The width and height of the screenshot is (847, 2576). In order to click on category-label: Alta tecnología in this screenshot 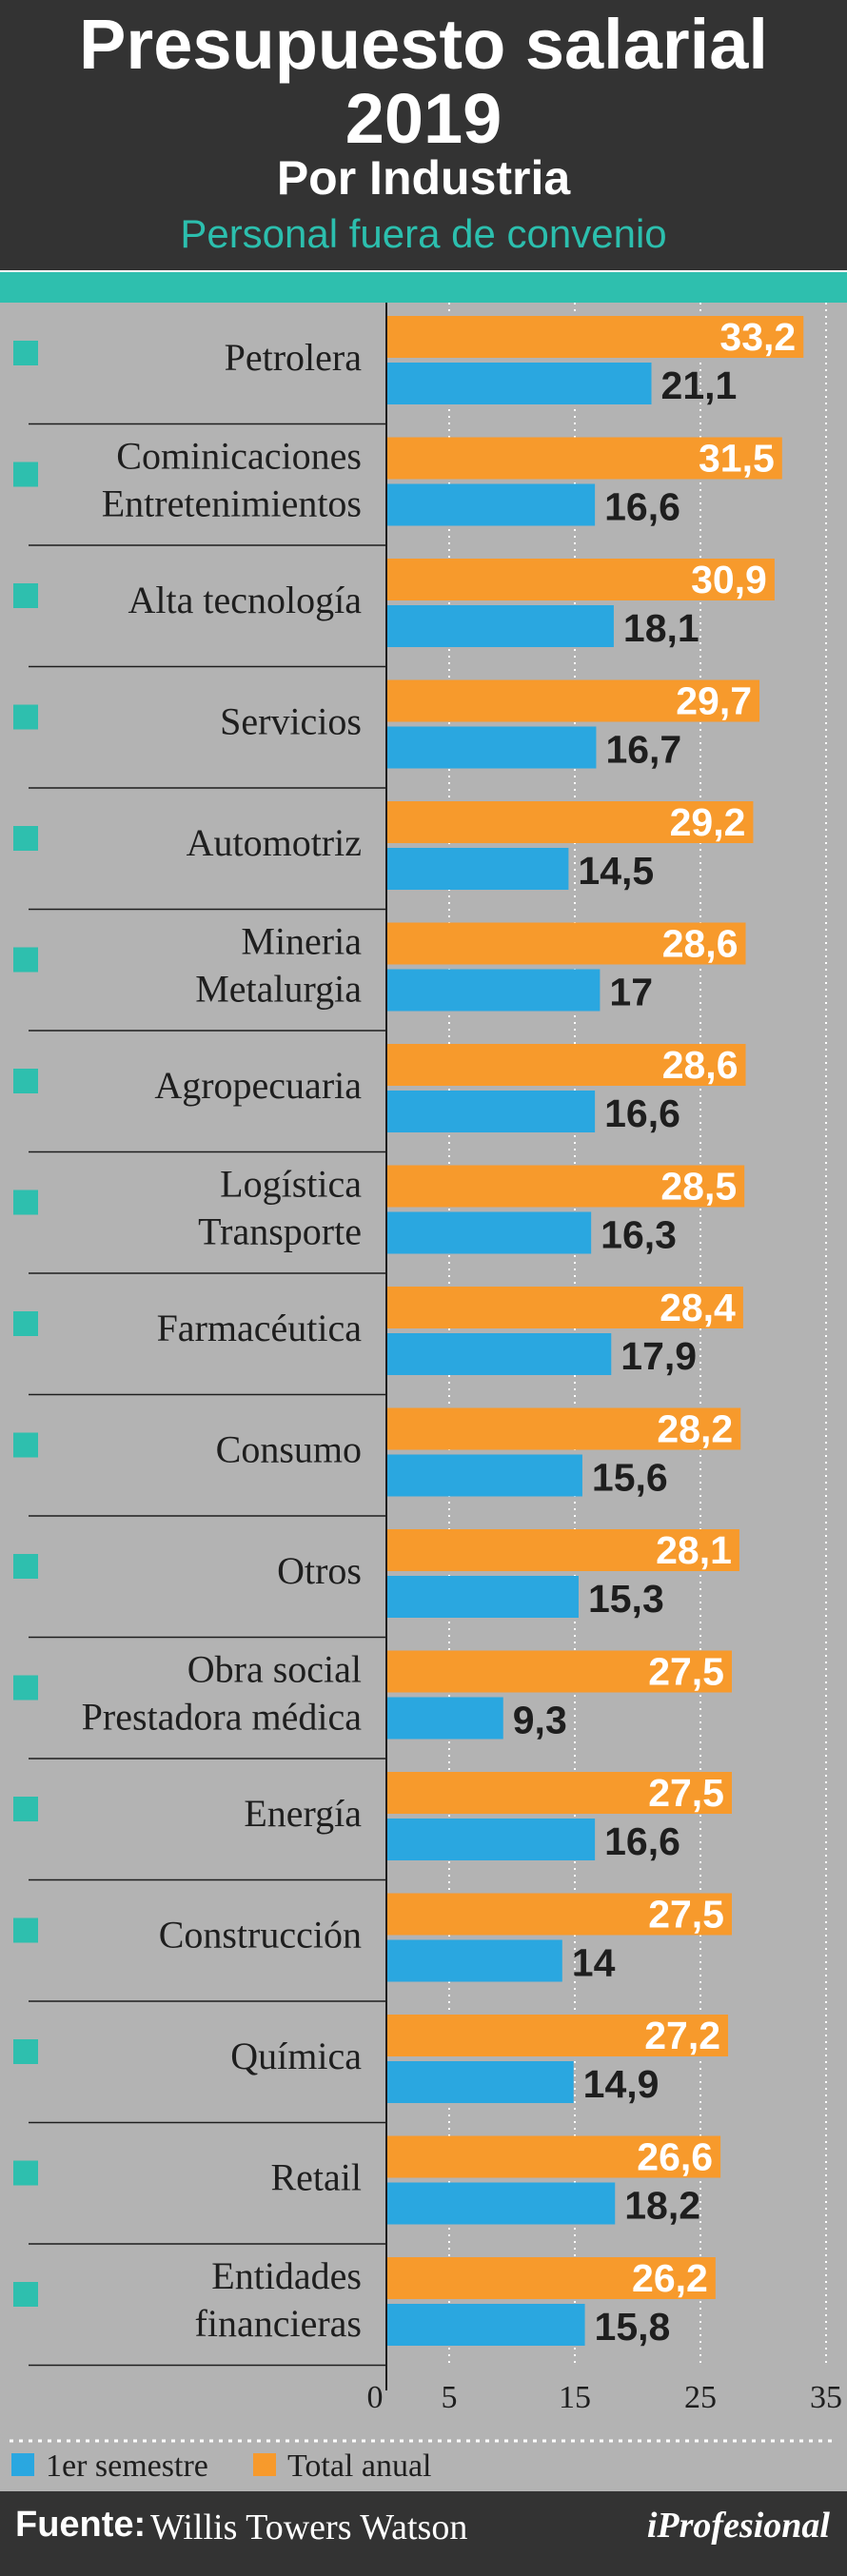, I will do `click(245, 600)`.